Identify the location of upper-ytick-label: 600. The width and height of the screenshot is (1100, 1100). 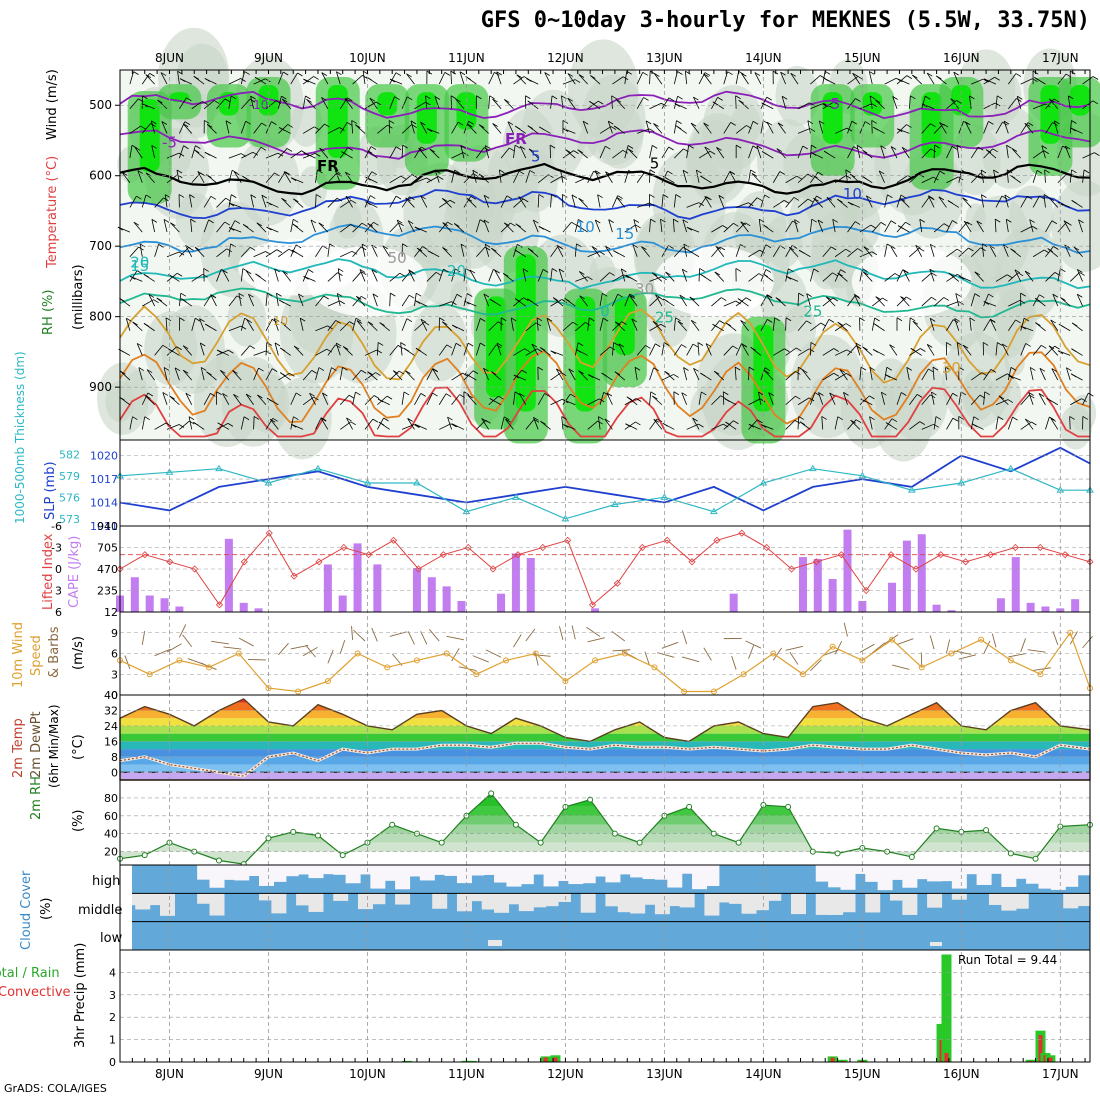
(100, 176).